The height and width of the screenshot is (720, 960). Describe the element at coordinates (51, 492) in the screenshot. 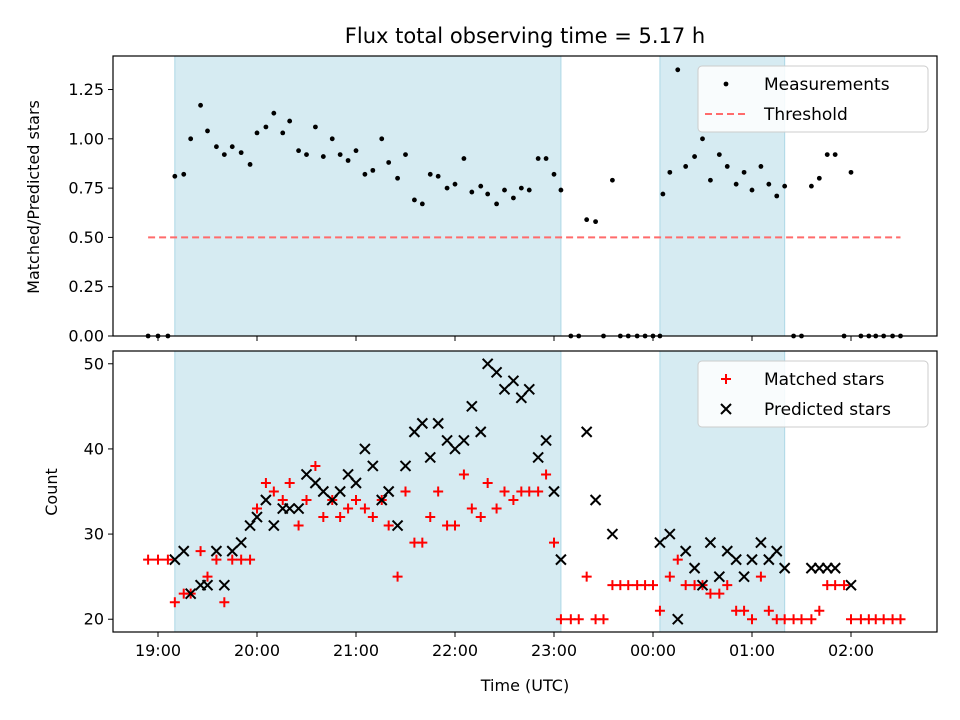

I see `y-axis-label-count: Count` at that location.